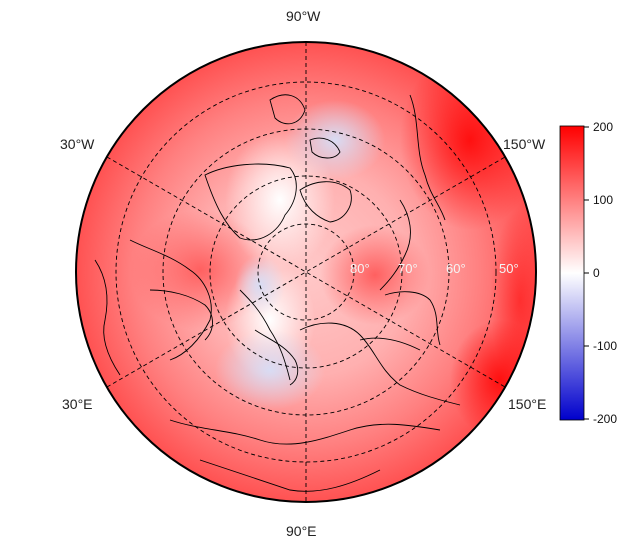  What do you see at coordinates (524, 144) in the screenshot?
I see `lon-label-upper-right: 150°W` at bounding box center [524, 144].